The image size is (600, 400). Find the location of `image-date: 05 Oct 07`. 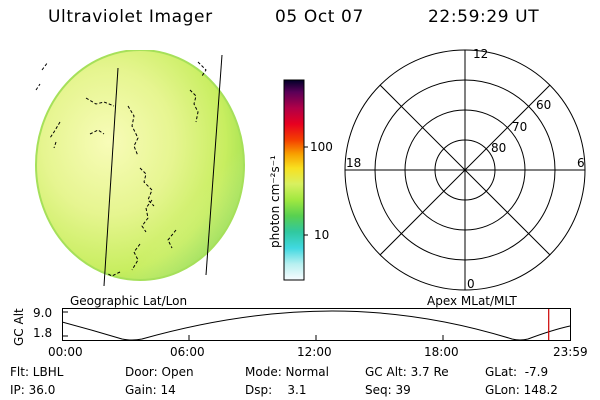

image-date: 05 Oct 07 is located at coordinates (319, 17).